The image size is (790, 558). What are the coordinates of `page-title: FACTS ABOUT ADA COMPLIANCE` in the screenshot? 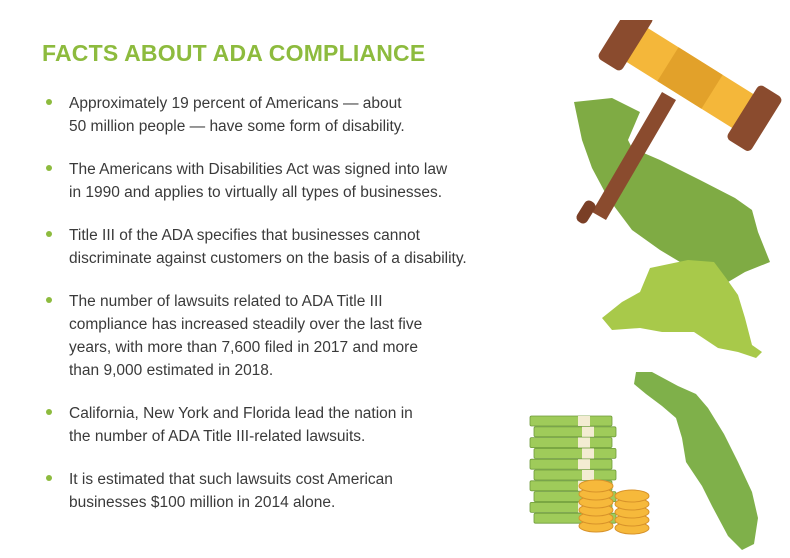 It's located at (234, 53).